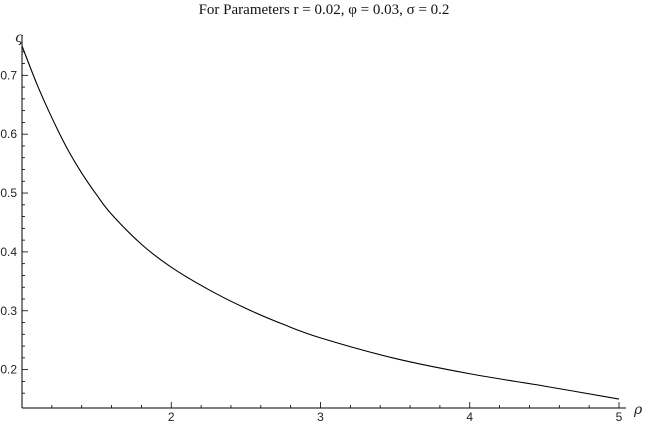  Describe the element at coordinates (171, 417) in the screenshot. I see `x-tick-label: 2` at that location.